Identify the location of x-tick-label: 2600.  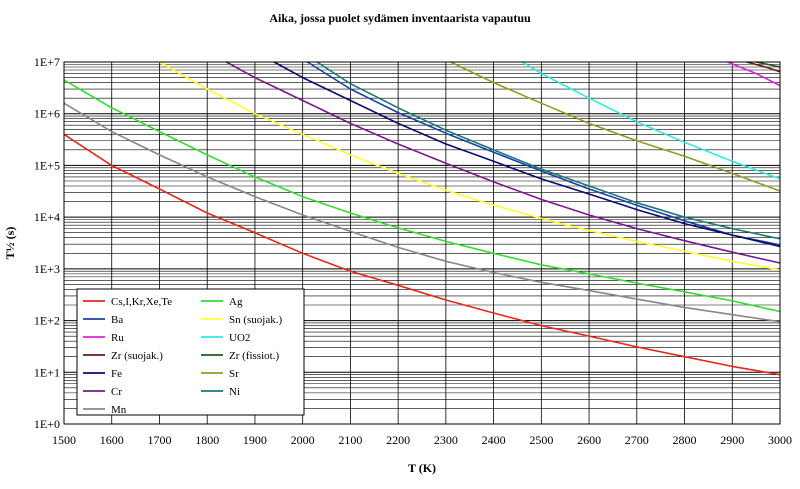
(589, 440).